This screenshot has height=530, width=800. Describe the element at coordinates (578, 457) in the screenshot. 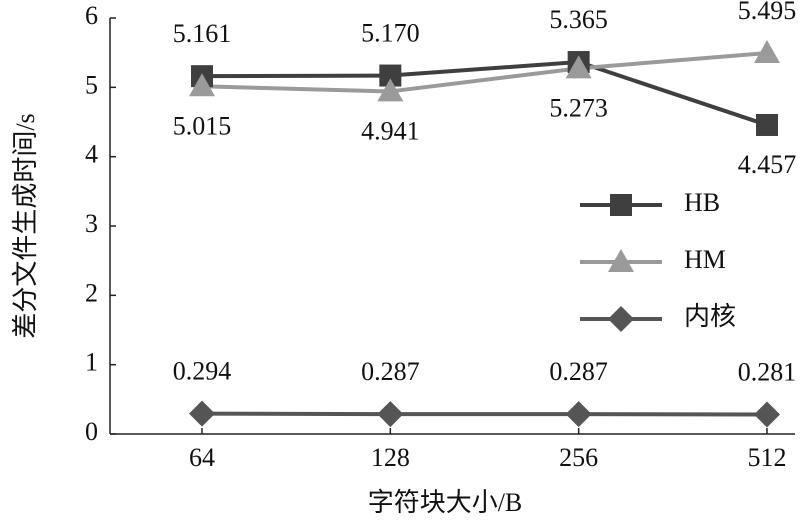

I see `x-tick-label: 256` at that location.